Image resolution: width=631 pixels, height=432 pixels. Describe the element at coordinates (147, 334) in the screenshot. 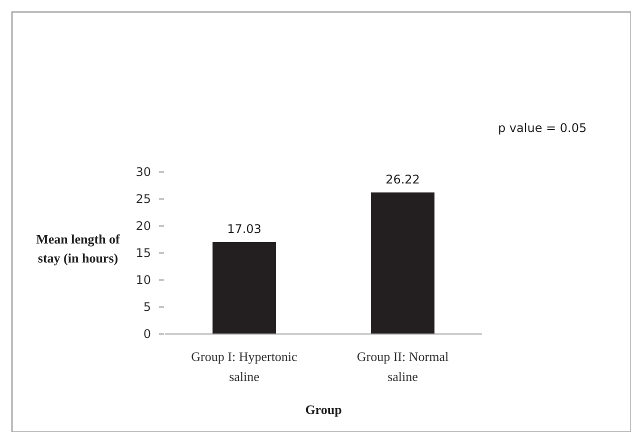

I see `y-tick-label: 0` at that location.